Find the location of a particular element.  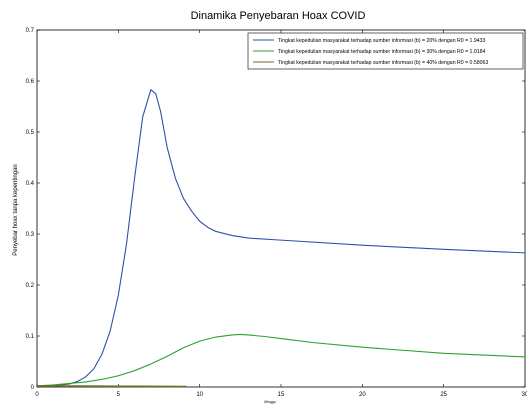

chart-title: Dinamika Penyebaran Hoax COVID is located at coordinates (278, 16).